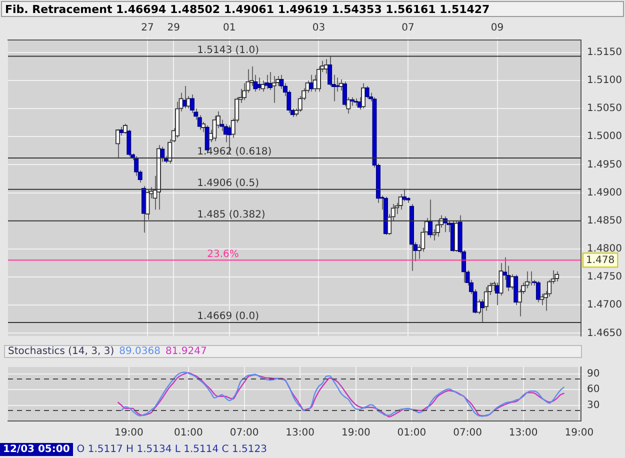 The width and height of the screenshot is (625, 458). Describe the element at coordinates (171, 449) in the screenshot. I see `text: O 1.5117 H 1.5134 L 1.5114 C 1.5123` at that location.